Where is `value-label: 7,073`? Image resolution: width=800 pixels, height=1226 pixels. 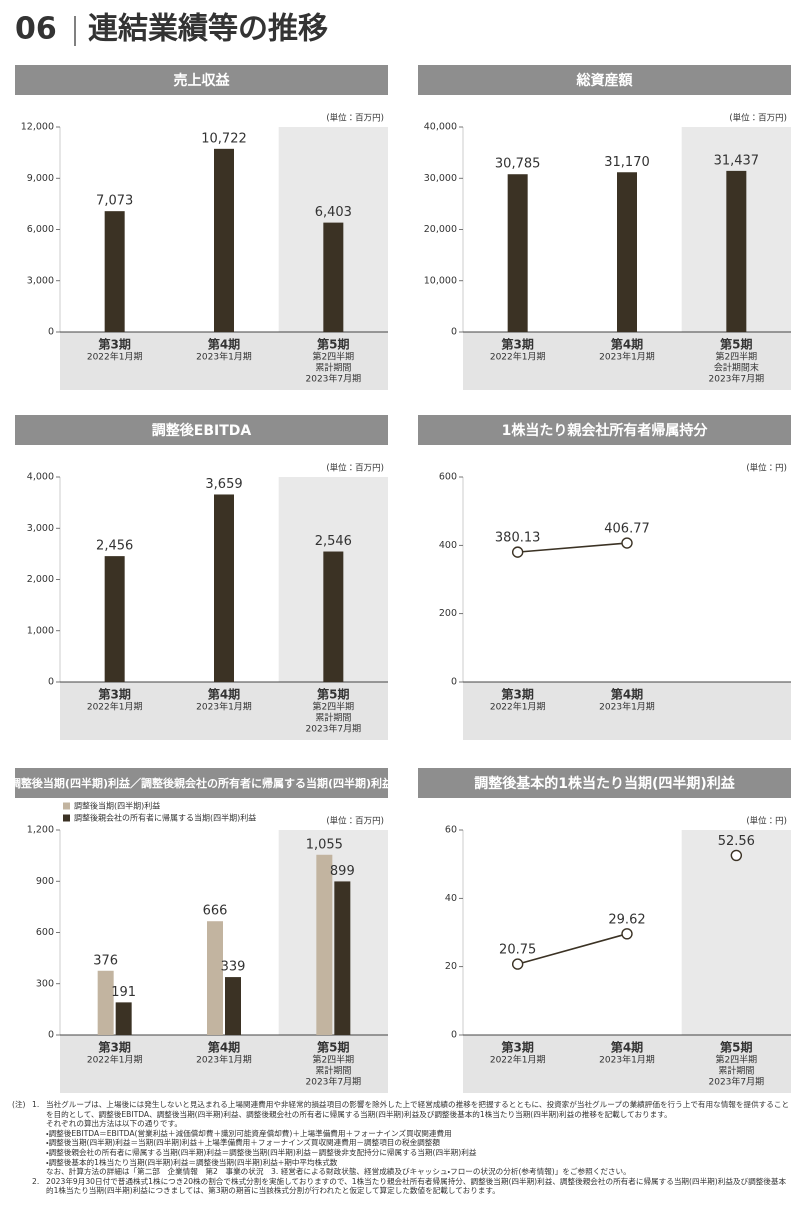
value-label: 7,073 is located at coordinates (114, 201).